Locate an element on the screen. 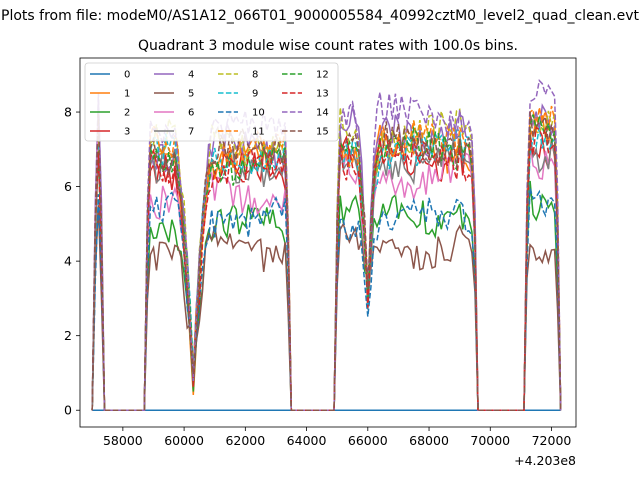  x-tick-label: 62000 is located at coordinates (245, 440).